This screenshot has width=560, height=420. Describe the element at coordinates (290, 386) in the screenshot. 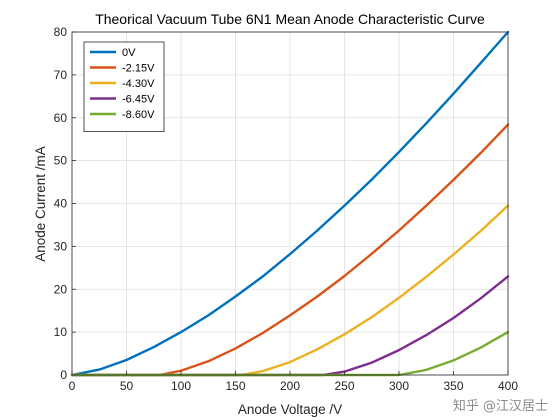

I see `x-tick-label: 200` at that location.